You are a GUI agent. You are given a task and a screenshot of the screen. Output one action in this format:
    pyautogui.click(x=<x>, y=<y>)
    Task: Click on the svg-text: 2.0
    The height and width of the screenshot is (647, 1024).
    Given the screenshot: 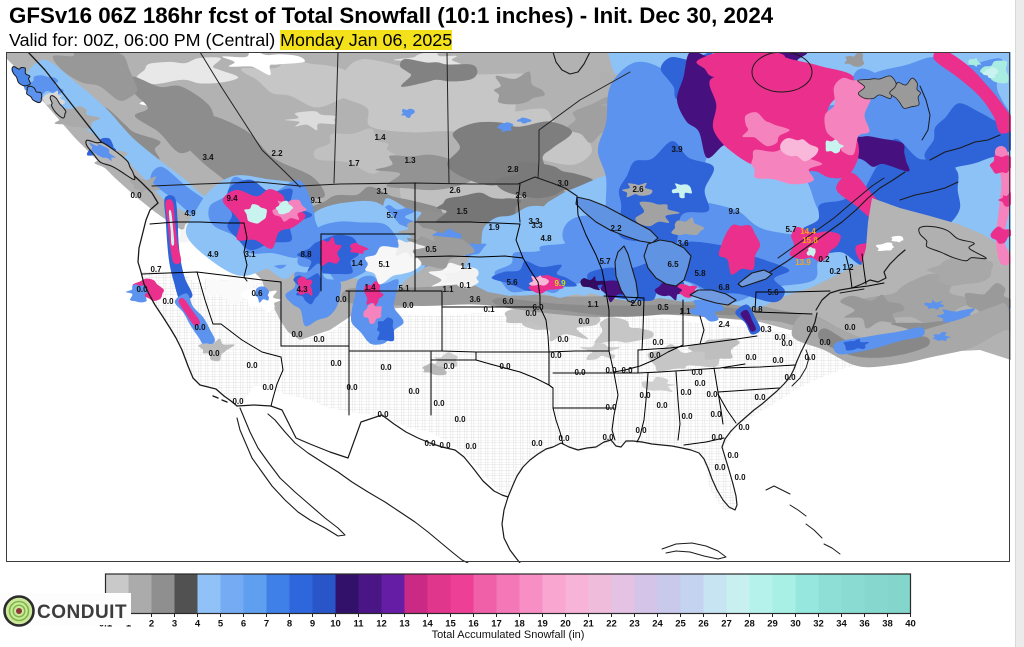 What is the action you would take?
    pyautogui.click(x=636, y=303)
    